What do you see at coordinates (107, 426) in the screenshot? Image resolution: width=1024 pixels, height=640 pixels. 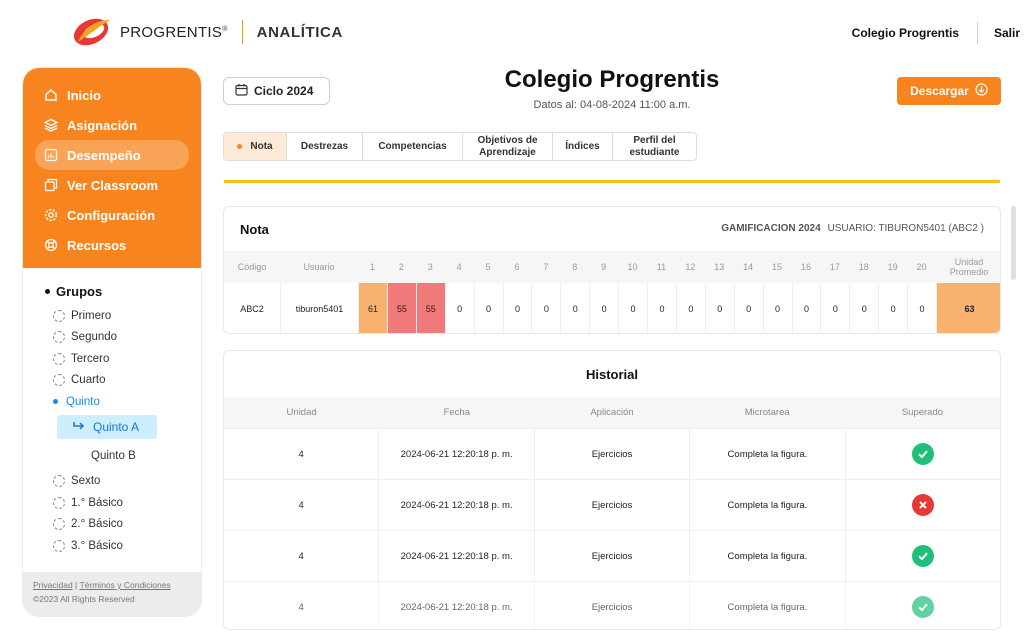 I see `subgroup-item-quinto-a: Quinto A` at bounding box center [107, 426].